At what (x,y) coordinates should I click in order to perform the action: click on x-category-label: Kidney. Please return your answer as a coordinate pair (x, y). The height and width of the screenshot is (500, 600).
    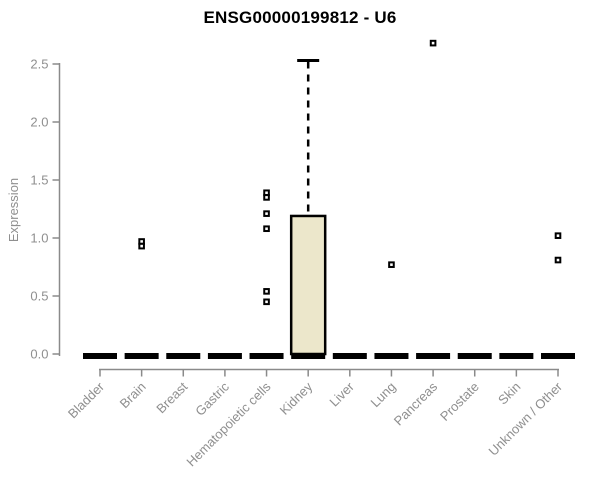
    Looking at the image, I should click on (296, 398).